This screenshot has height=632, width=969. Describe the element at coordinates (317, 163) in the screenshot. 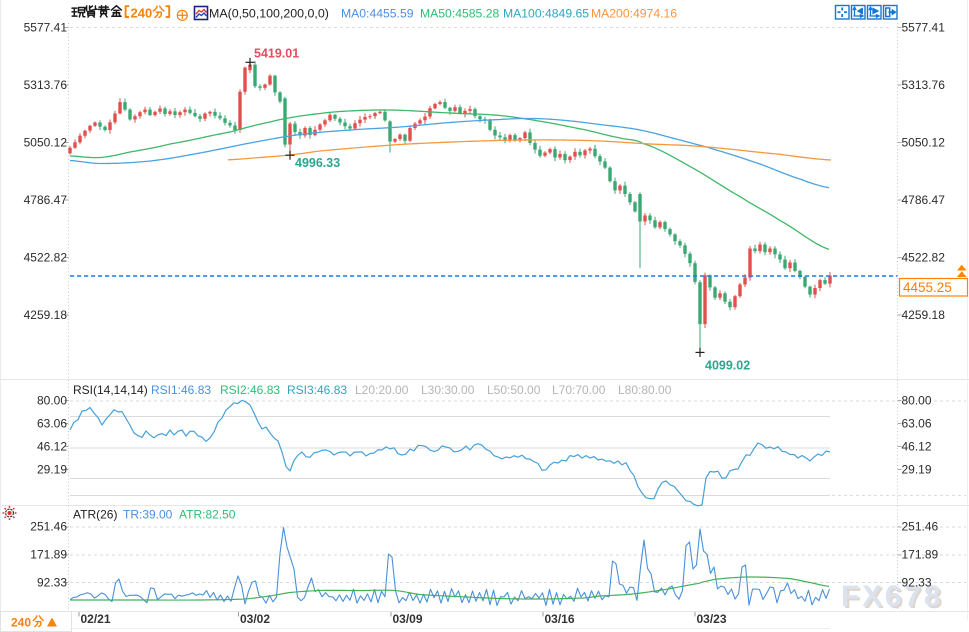

I see `svg-text: 4996.33` at that location.